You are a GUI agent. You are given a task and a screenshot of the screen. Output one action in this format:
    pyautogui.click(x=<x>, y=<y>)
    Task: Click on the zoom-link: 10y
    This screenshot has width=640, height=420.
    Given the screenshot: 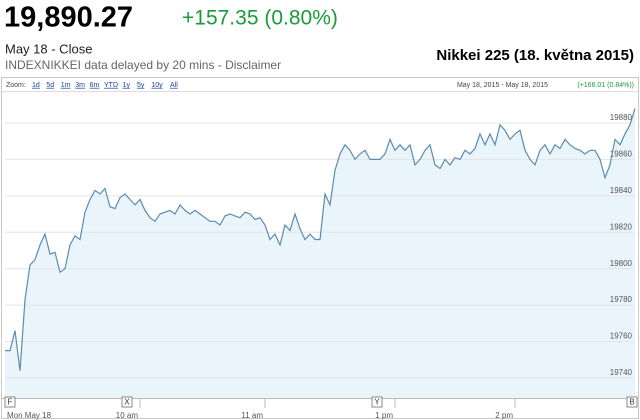 What is the action you would take?
    pyautogui.click(x=157, y=85)
    